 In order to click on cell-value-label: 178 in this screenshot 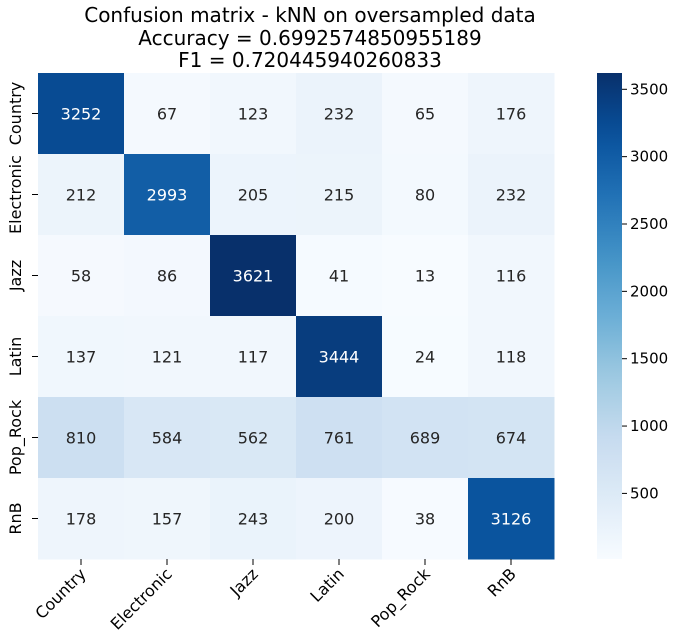, I will do `click(81, 519)`.